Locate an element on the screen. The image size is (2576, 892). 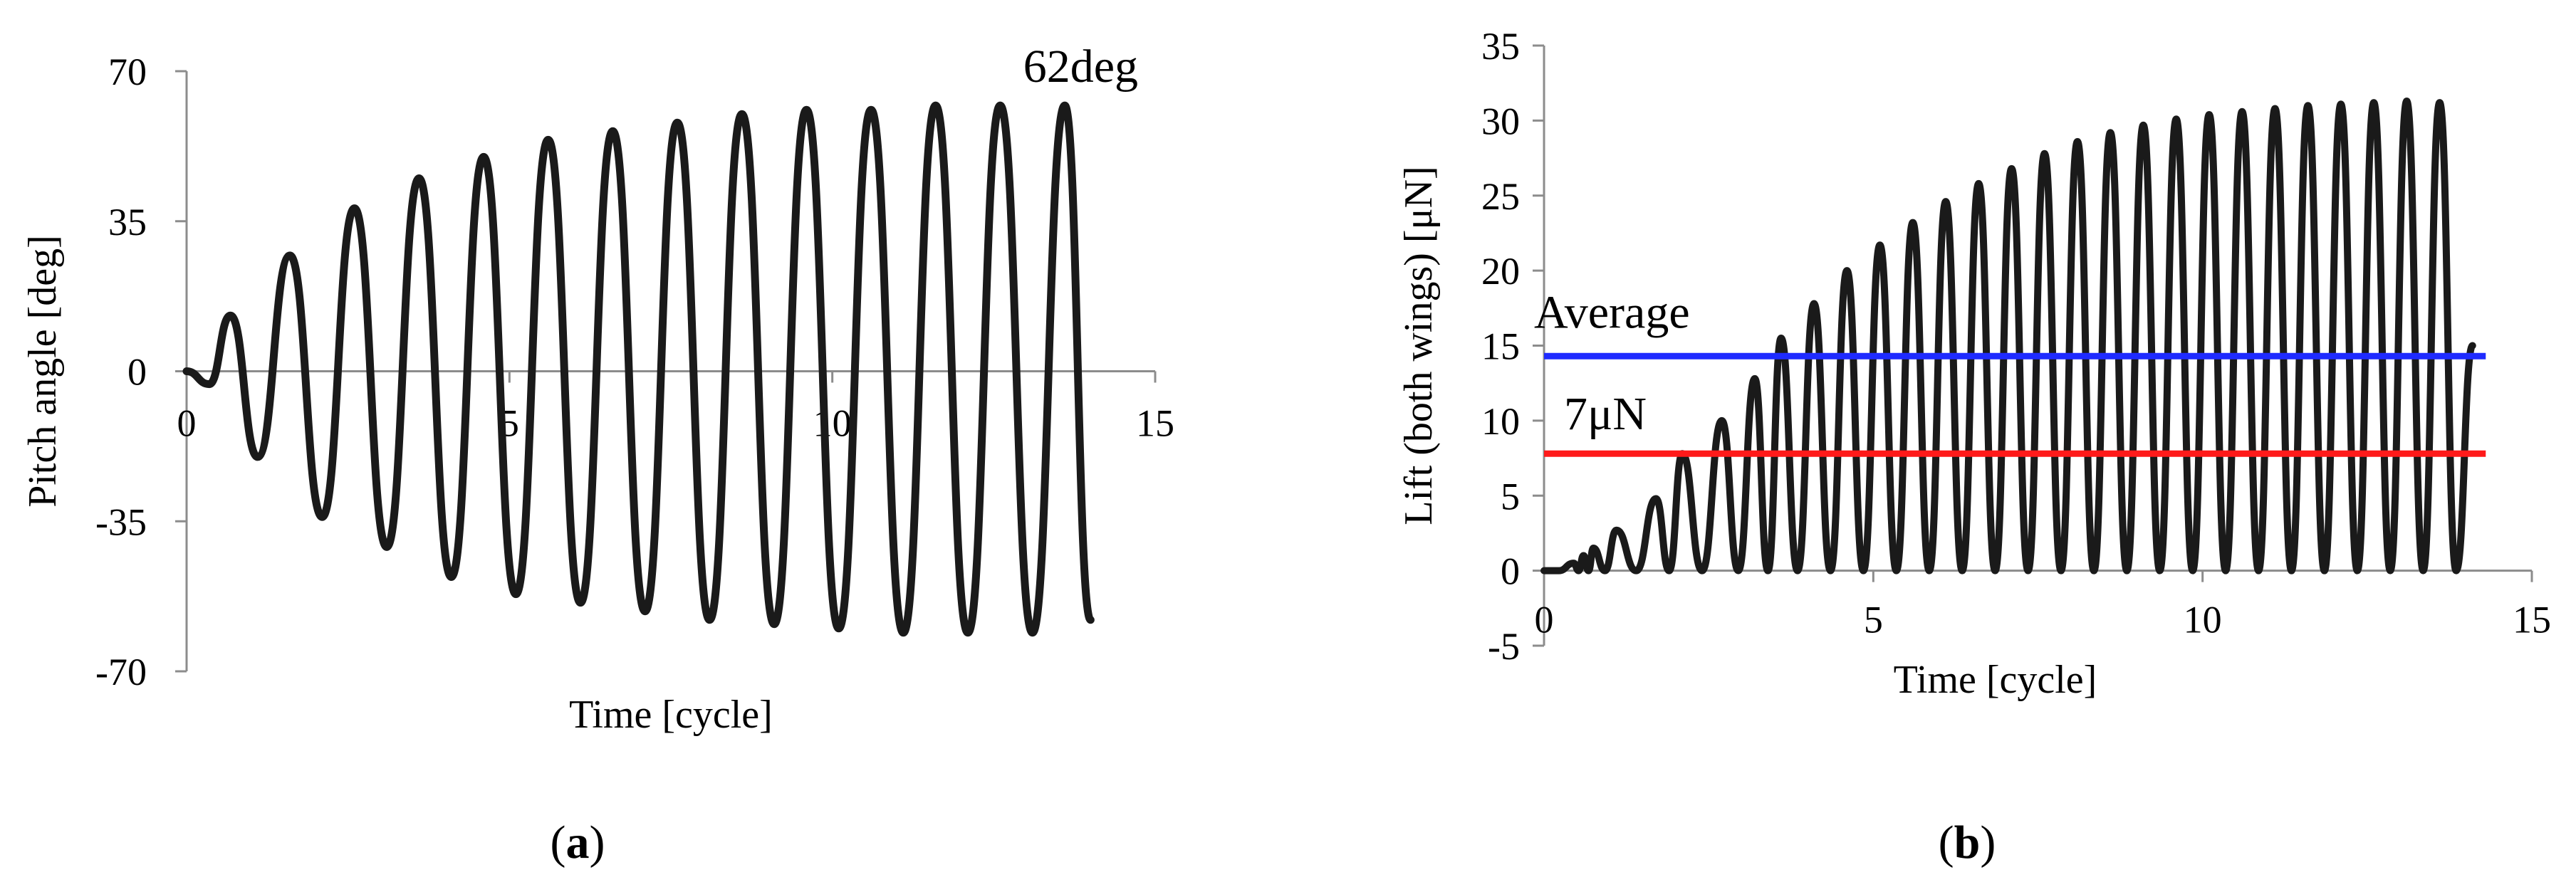
x-tick-label-b: 5 is located at coordinates (1873, 620).